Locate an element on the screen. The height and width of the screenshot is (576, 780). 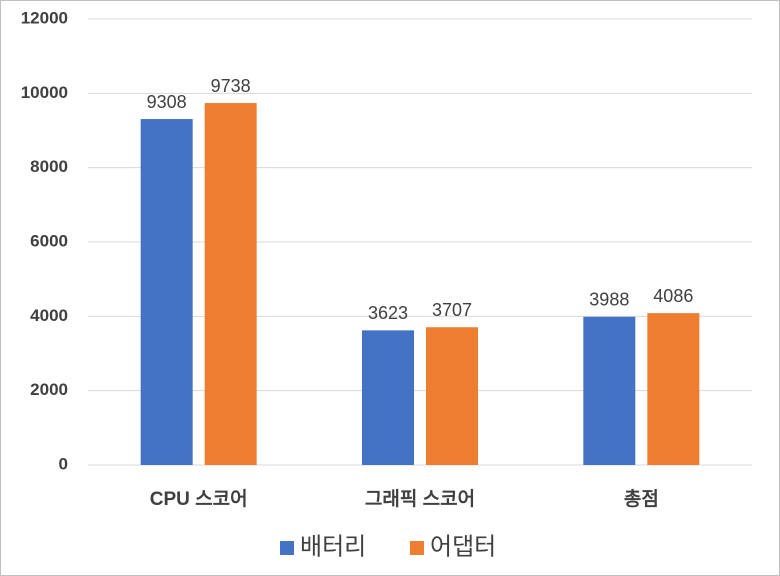
data-label: 3988 is located at coordinates (609, 300).